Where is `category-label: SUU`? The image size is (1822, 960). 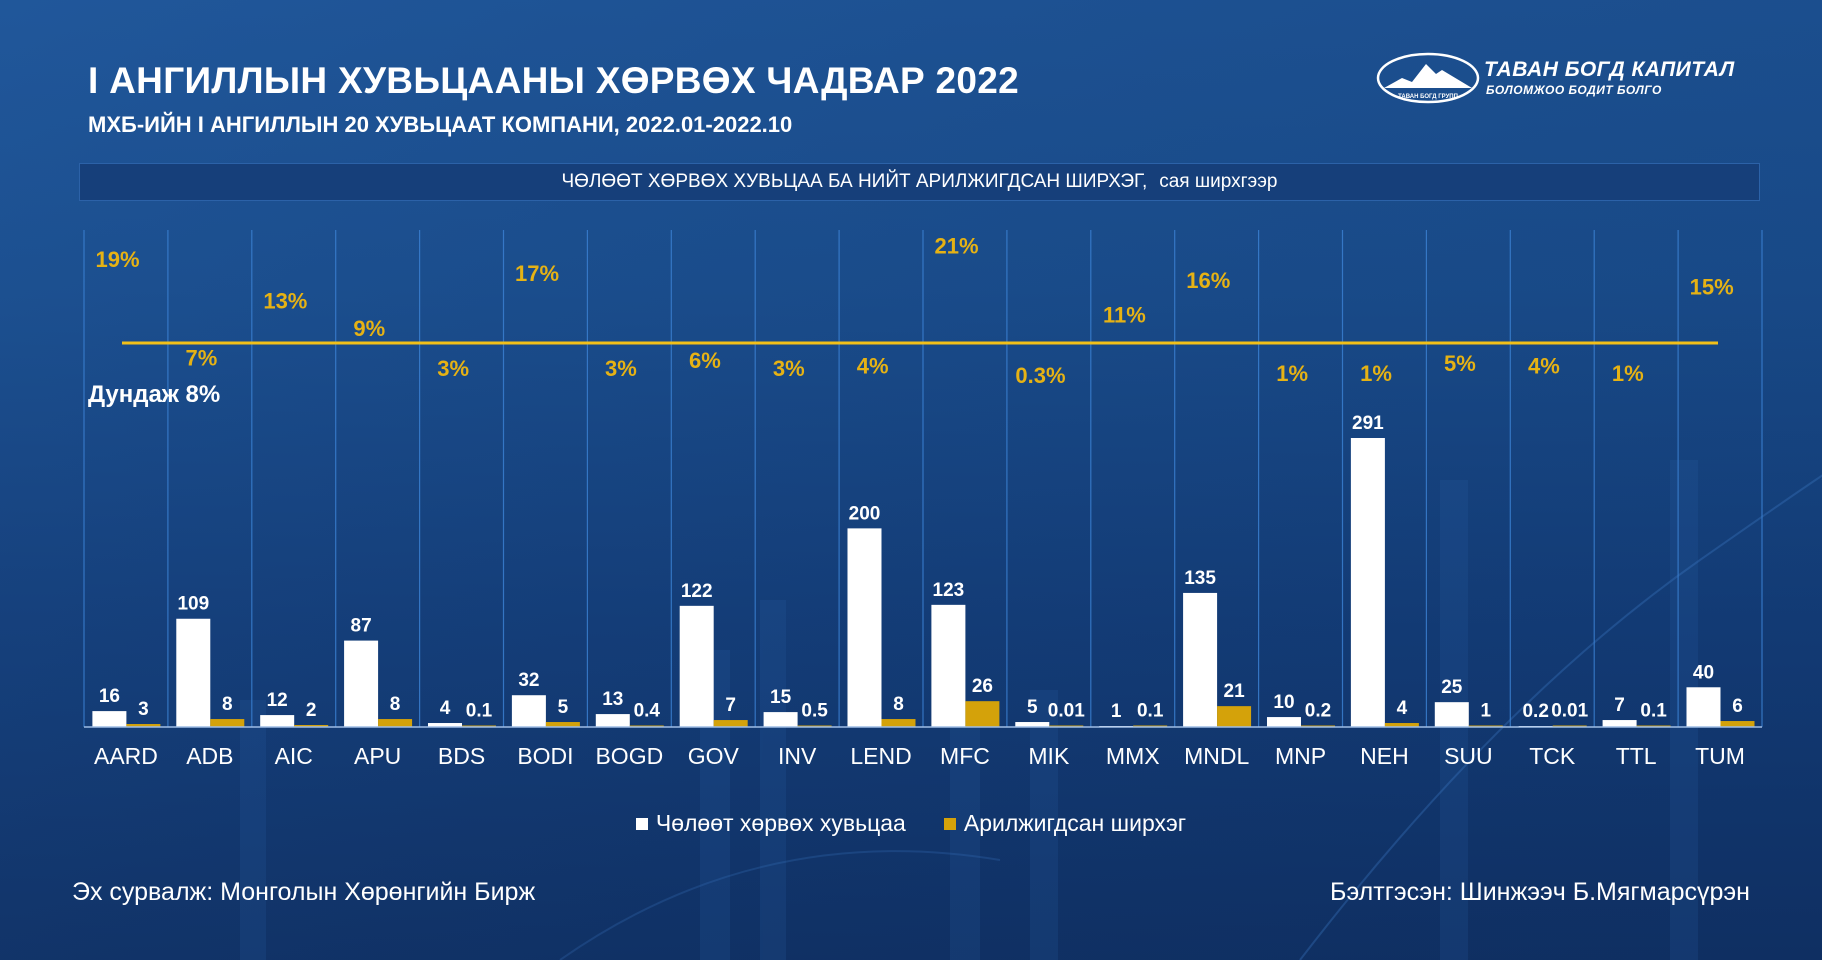 category-label: SUU is located at coordinates (1468, 756).